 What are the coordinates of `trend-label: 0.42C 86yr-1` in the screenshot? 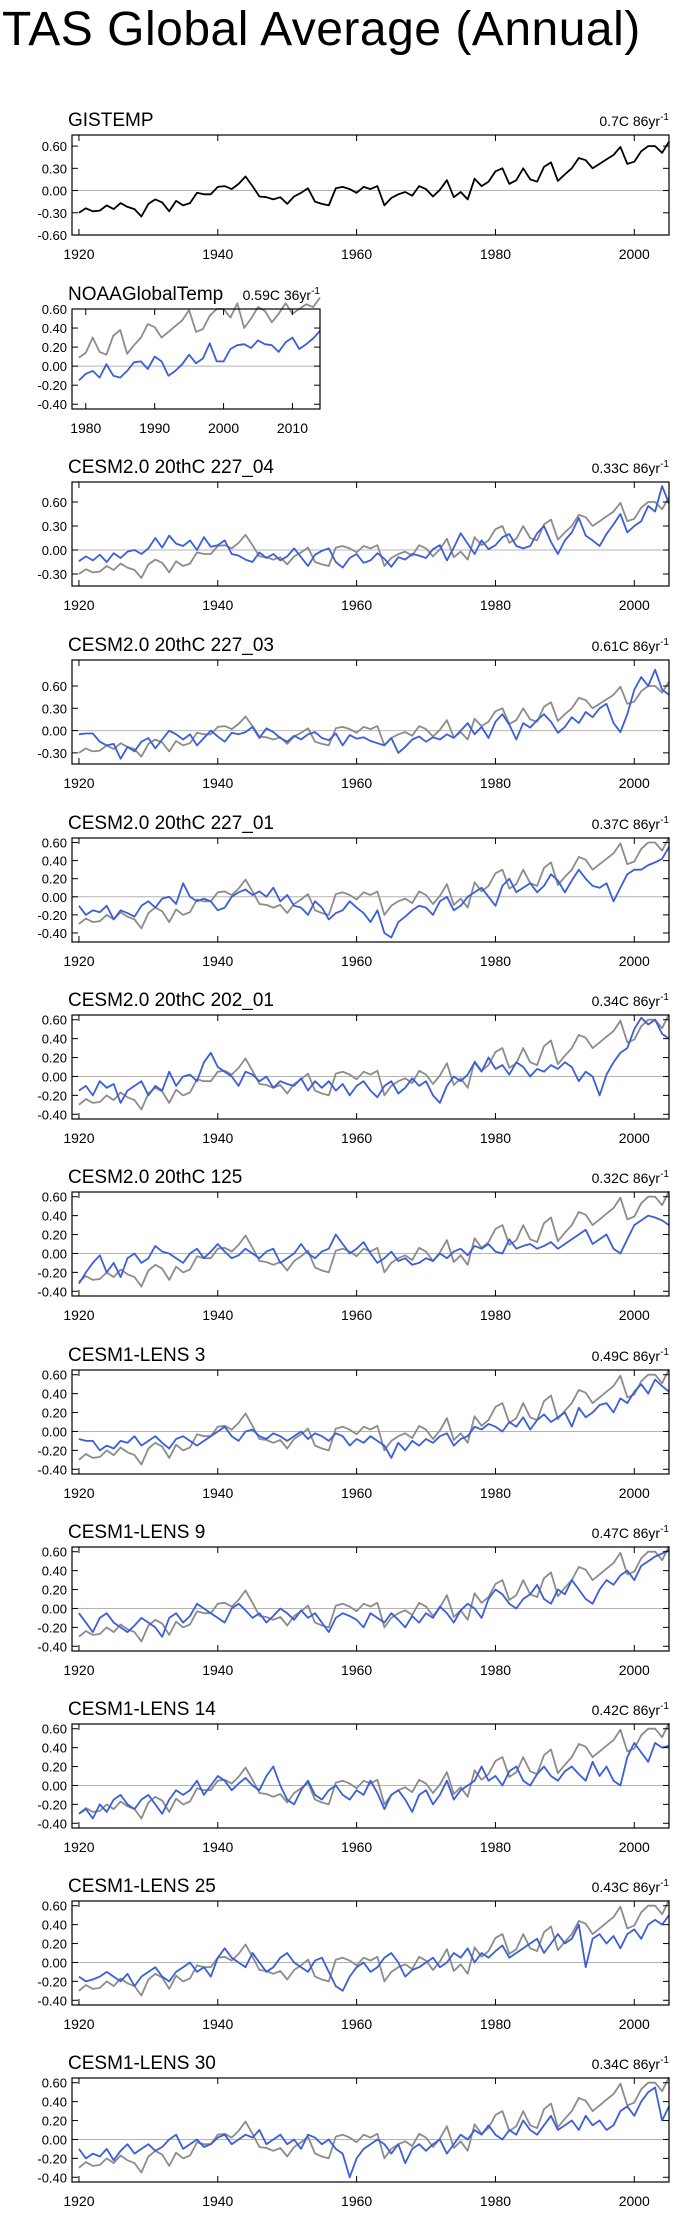 It's located at (631, 1709).